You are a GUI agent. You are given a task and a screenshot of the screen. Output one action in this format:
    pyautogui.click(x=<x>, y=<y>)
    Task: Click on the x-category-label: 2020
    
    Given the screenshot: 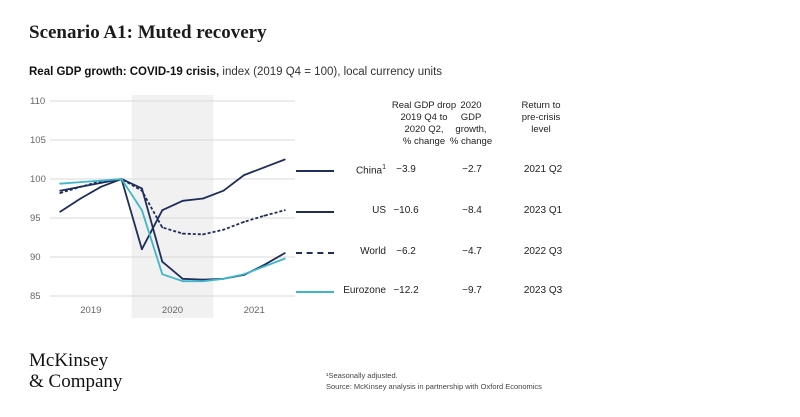 What is the action you would take?
    pyautogui.click(x=172, y=310)
    